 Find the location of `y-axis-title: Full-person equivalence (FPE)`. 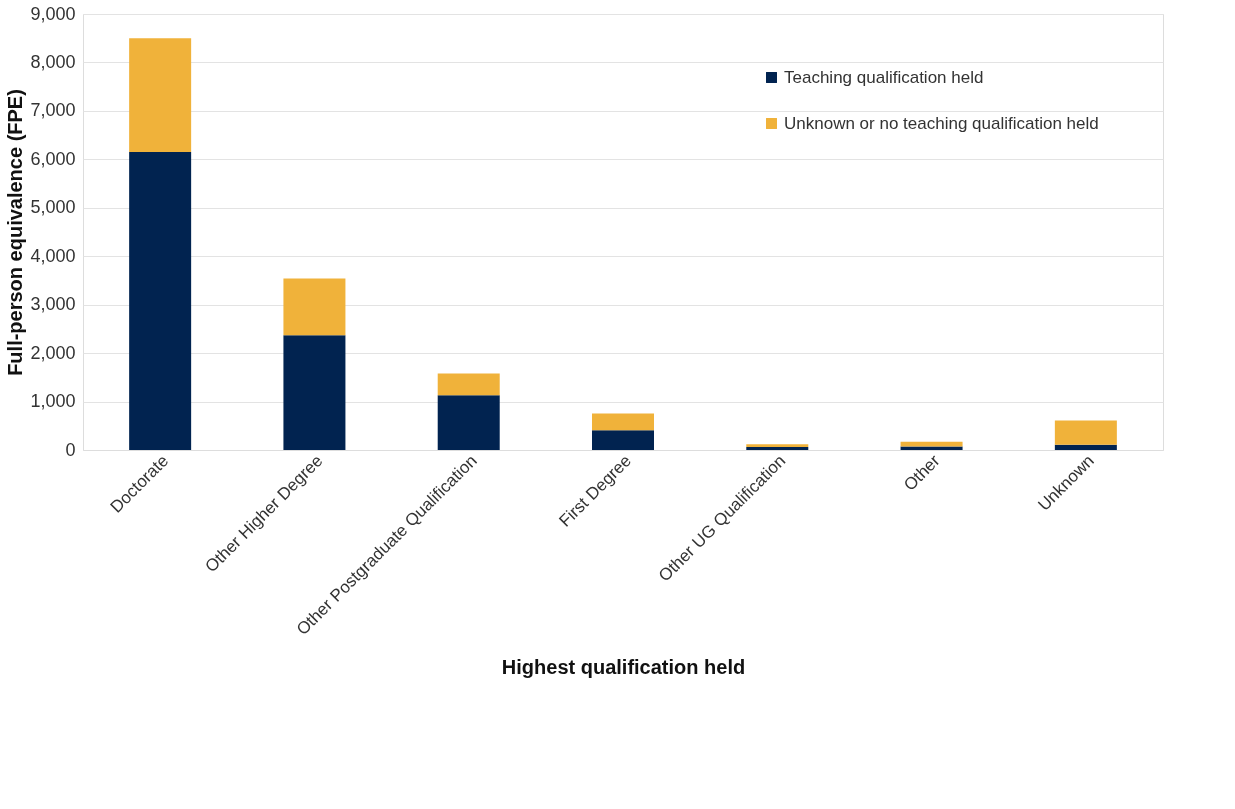

y-axis-title: Full-person equivalence (FPE) is located at coordinates (15, 232).